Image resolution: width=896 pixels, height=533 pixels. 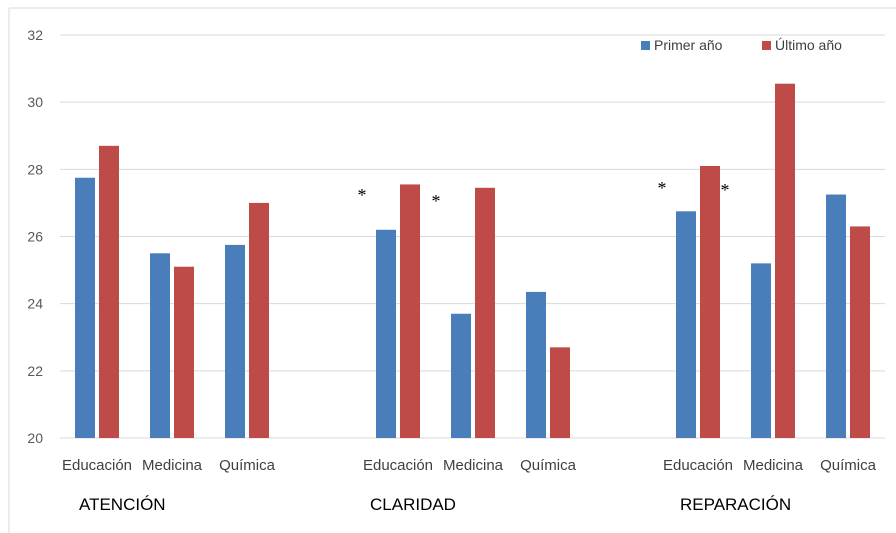 What do you see at coordinates (808, 45) in the screenshot?
I see `legend-label: Último año` at bounding box center [808, 45].